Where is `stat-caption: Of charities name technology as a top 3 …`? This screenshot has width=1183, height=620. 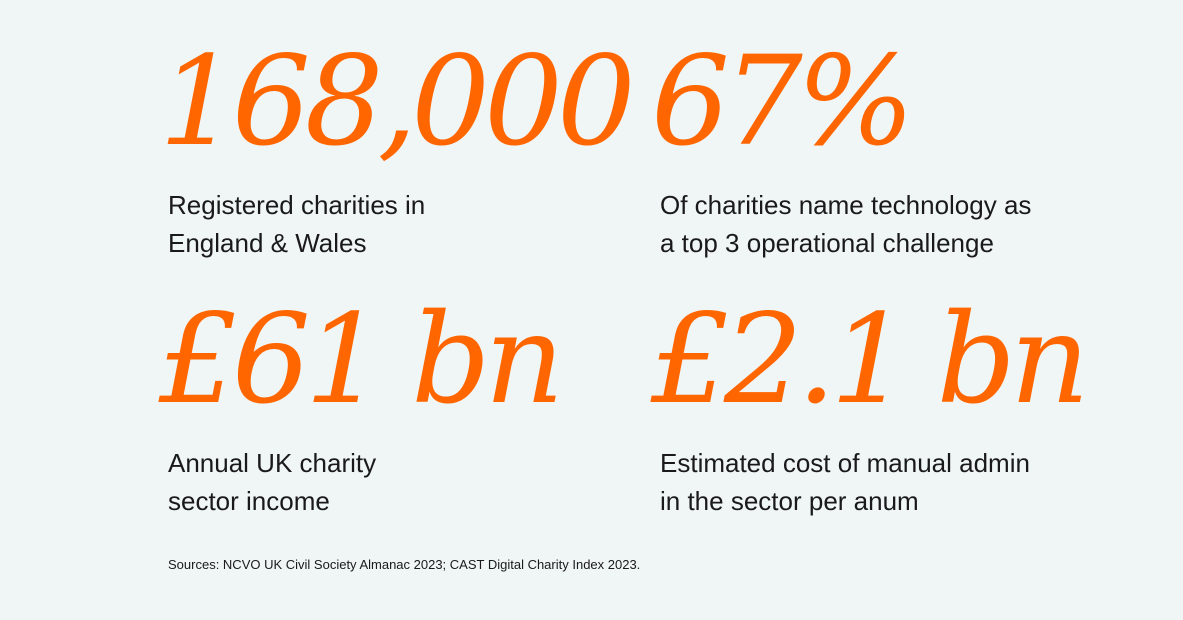 stat-caption: Of charities name technology as a top 3 … is located at coordinates (846, 224).